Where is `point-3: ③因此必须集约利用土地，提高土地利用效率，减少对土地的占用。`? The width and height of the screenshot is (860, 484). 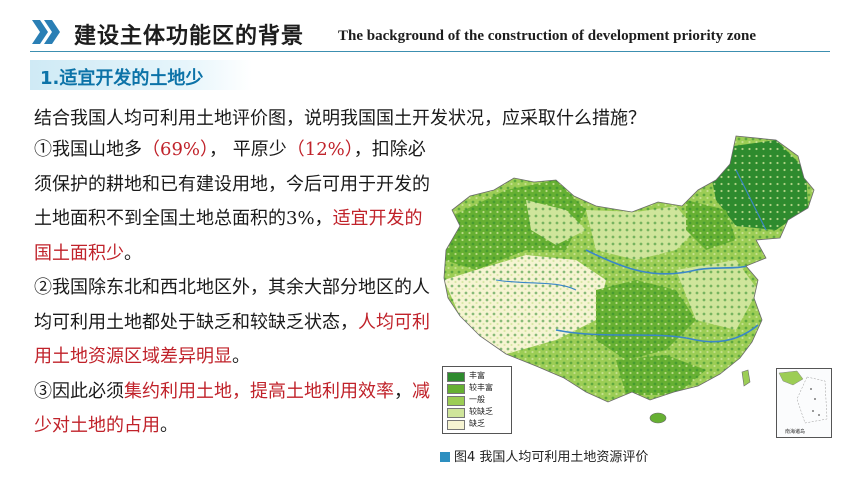
point-3: ③因此必须集约利用土地，提高土地利用效率，减少对土地的占用。 is located at coordinates (234, 409).